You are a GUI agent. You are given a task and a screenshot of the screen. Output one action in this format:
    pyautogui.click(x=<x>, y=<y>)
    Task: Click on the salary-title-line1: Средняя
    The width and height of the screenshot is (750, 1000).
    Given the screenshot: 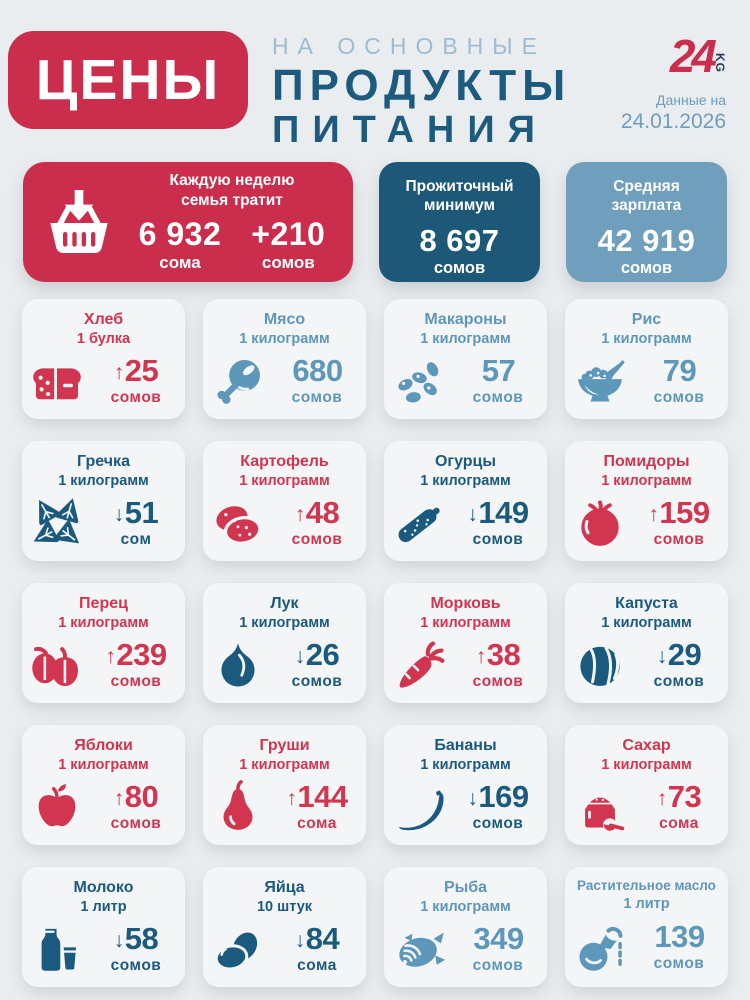 What is the action you would take?
    pyautogui.click(x=646, y=186)
    